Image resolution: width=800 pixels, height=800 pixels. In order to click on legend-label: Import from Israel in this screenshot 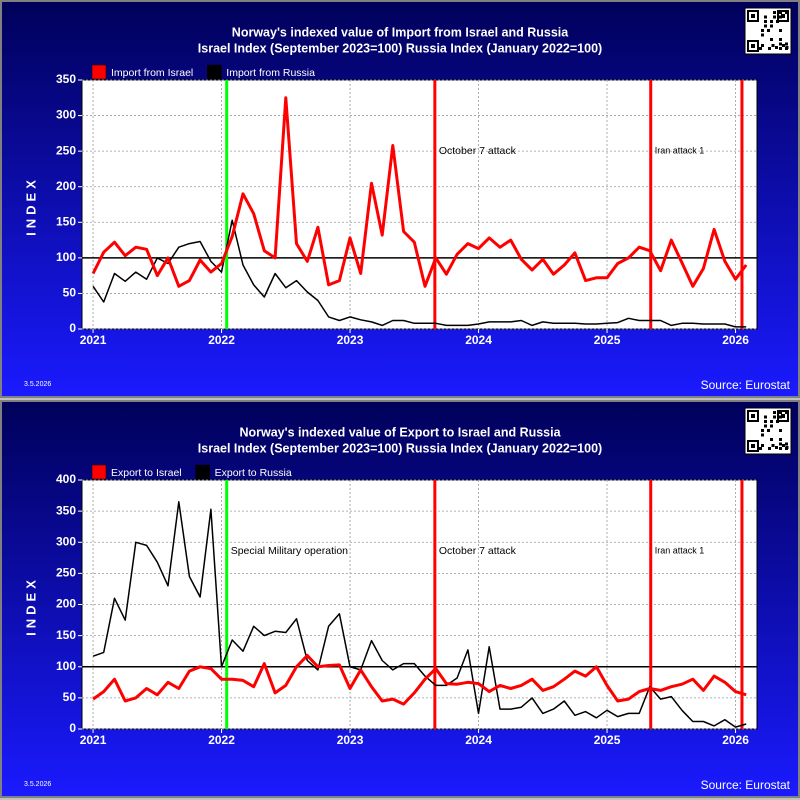, I will do `click(152, 73)`.